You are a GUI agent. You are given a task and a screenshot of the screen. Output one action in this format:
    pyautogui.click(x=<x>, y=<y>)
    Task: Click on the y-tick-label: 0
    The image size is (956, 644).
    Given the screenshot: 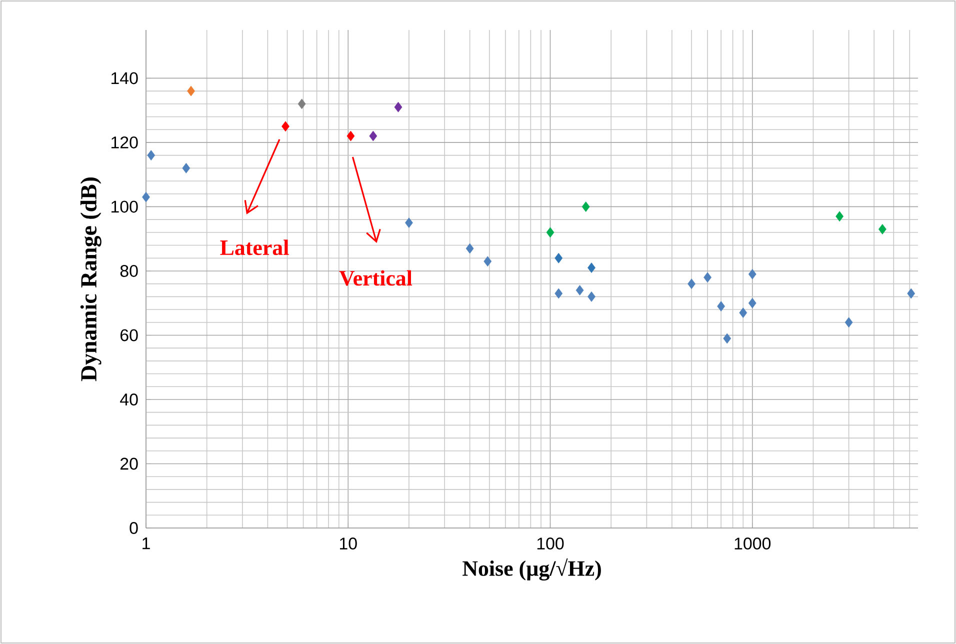 What is the action you would take?
    pyautogui.click(x=134, y=528)
    